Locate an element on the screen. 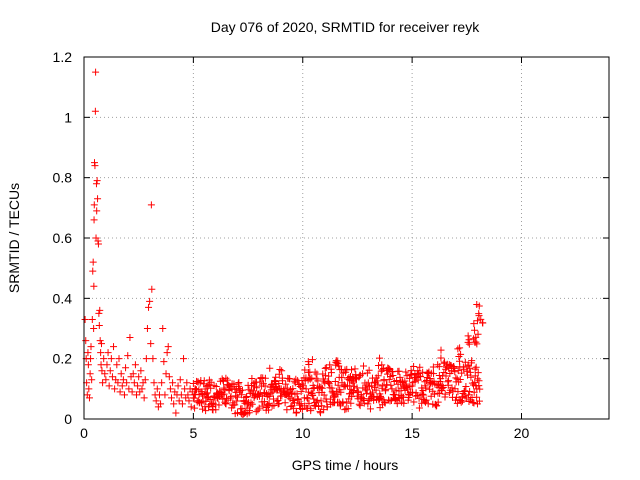  x-tick-label: 20 is located at coordinates (522, 433).